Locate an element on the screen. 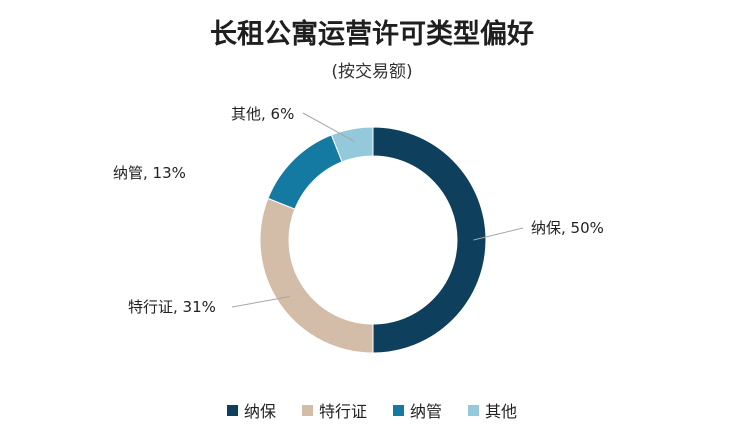 Image resolution: width=744 pixels, height=441 pixels. chart-subtitle: (按交易额) is located at coordinates (372, 72).